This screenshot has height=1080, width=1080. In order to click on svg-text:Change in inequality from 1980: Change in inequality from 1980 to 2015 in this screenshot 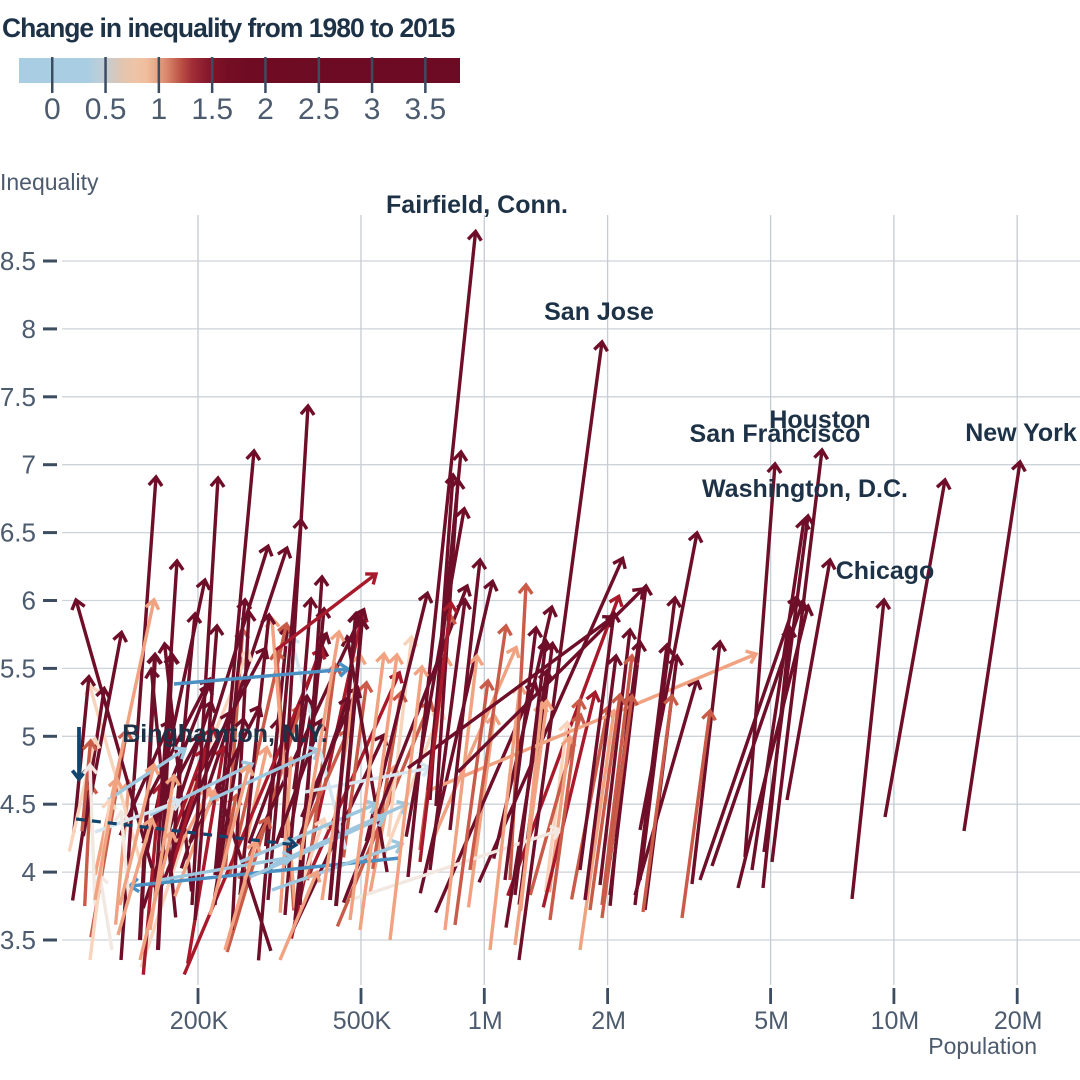, I will do `click(228, 28)`.